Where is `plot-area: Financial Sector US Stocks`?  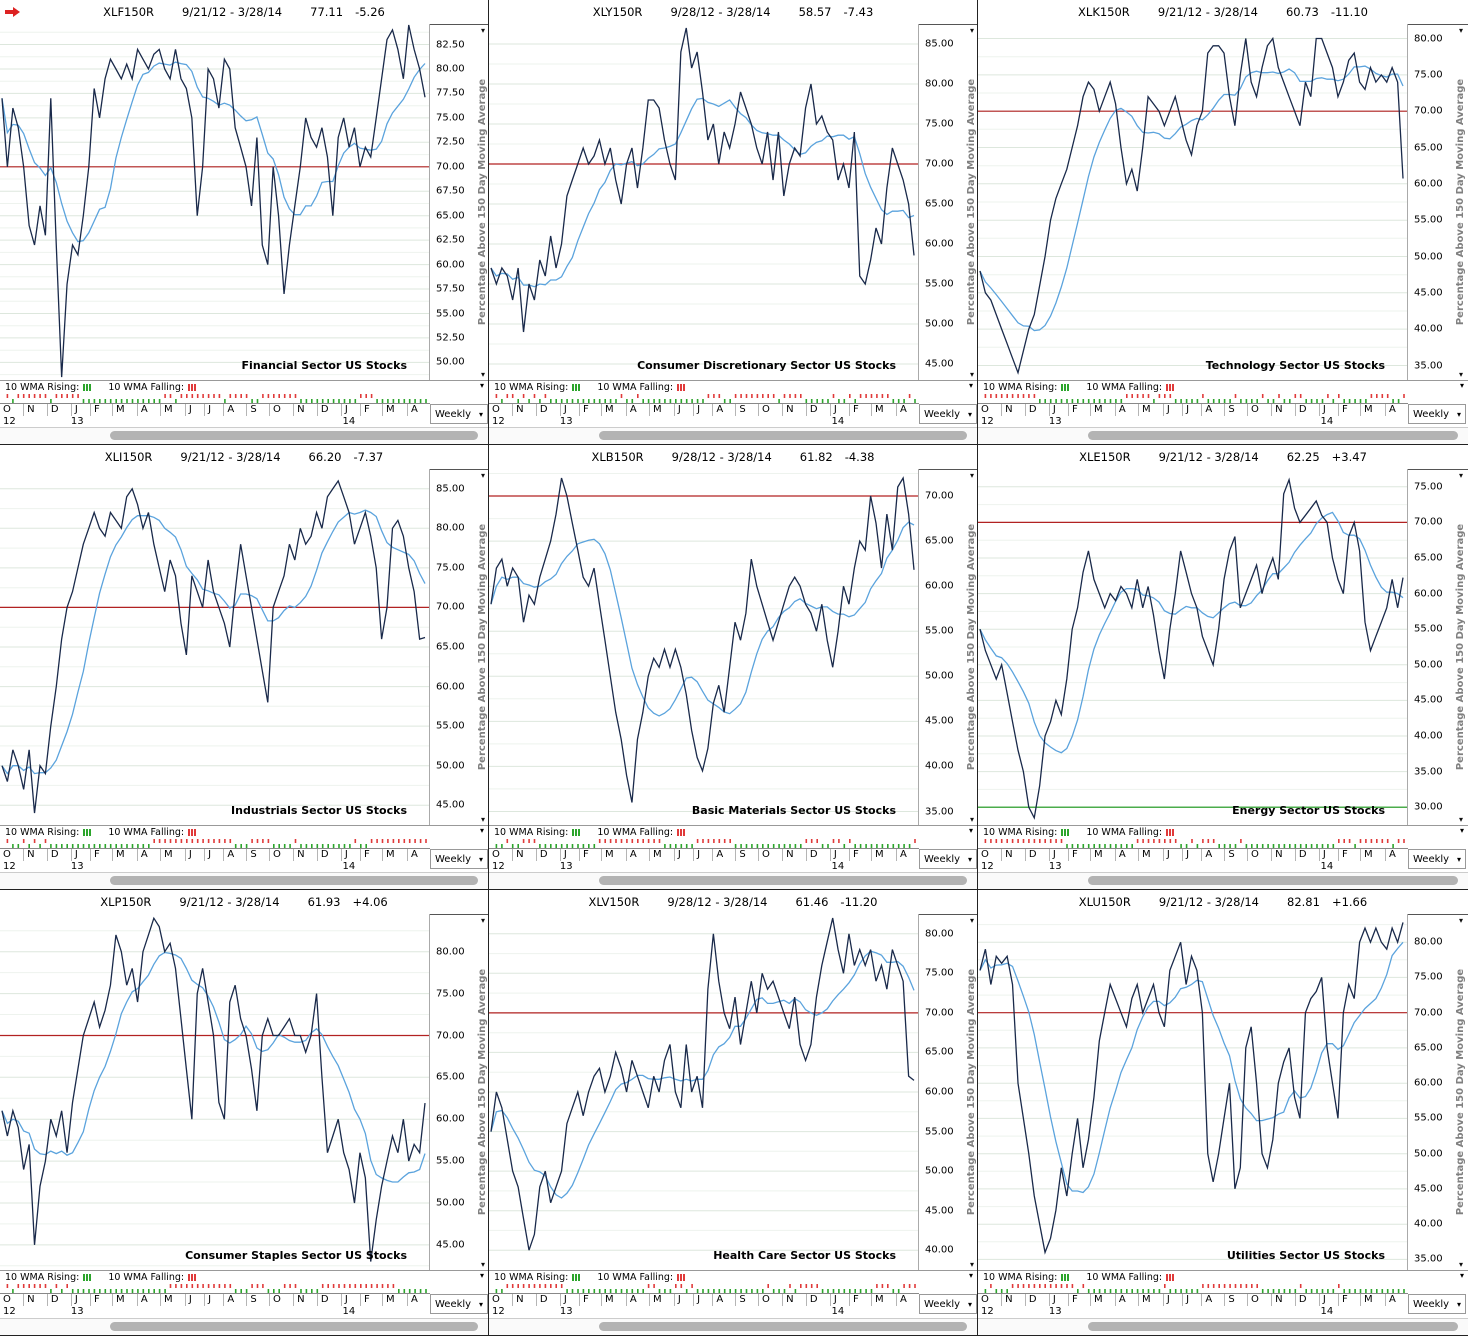 plot-area: Financial Sector US Stocks is located at coordinates (215, 202).